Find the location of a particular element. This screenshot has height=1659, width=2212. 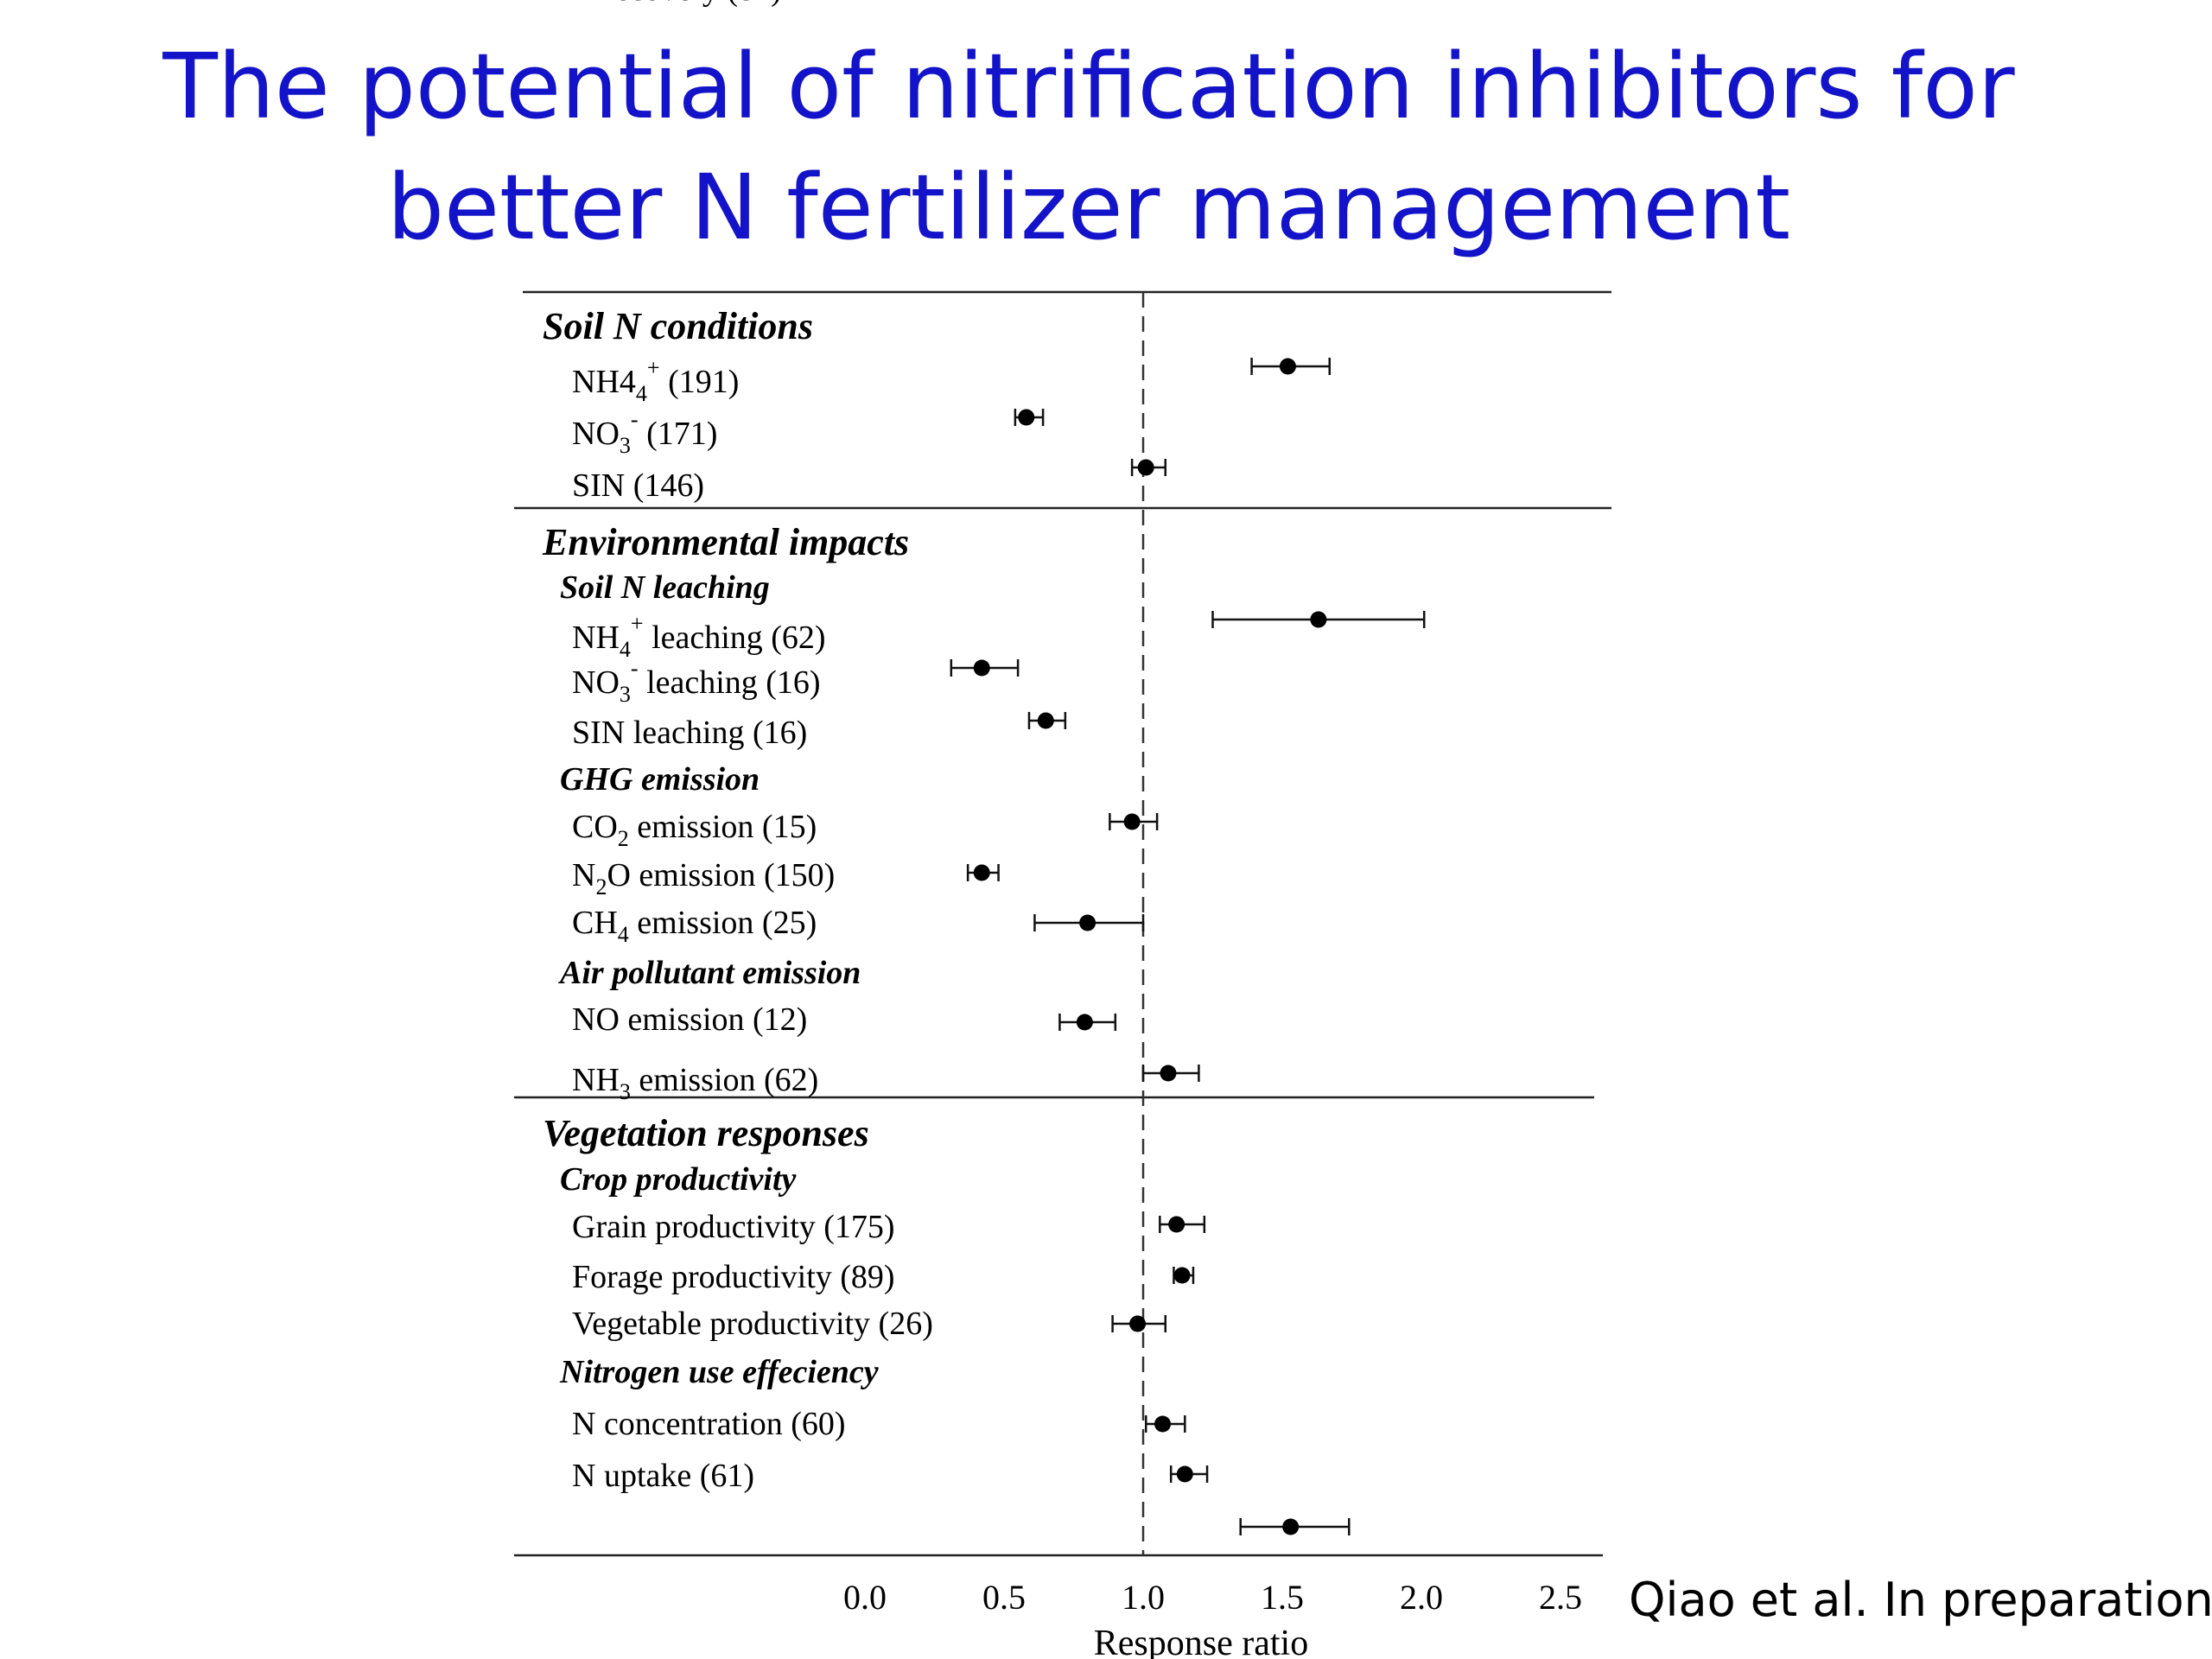

row-label-name: N is located at coordinates (583, 875).